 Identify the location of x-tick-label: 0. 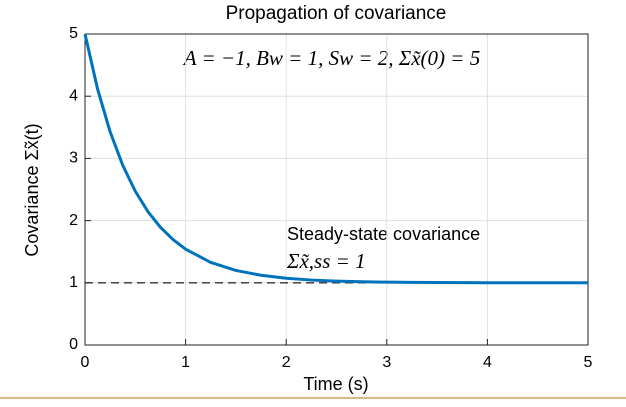
(85, 362).